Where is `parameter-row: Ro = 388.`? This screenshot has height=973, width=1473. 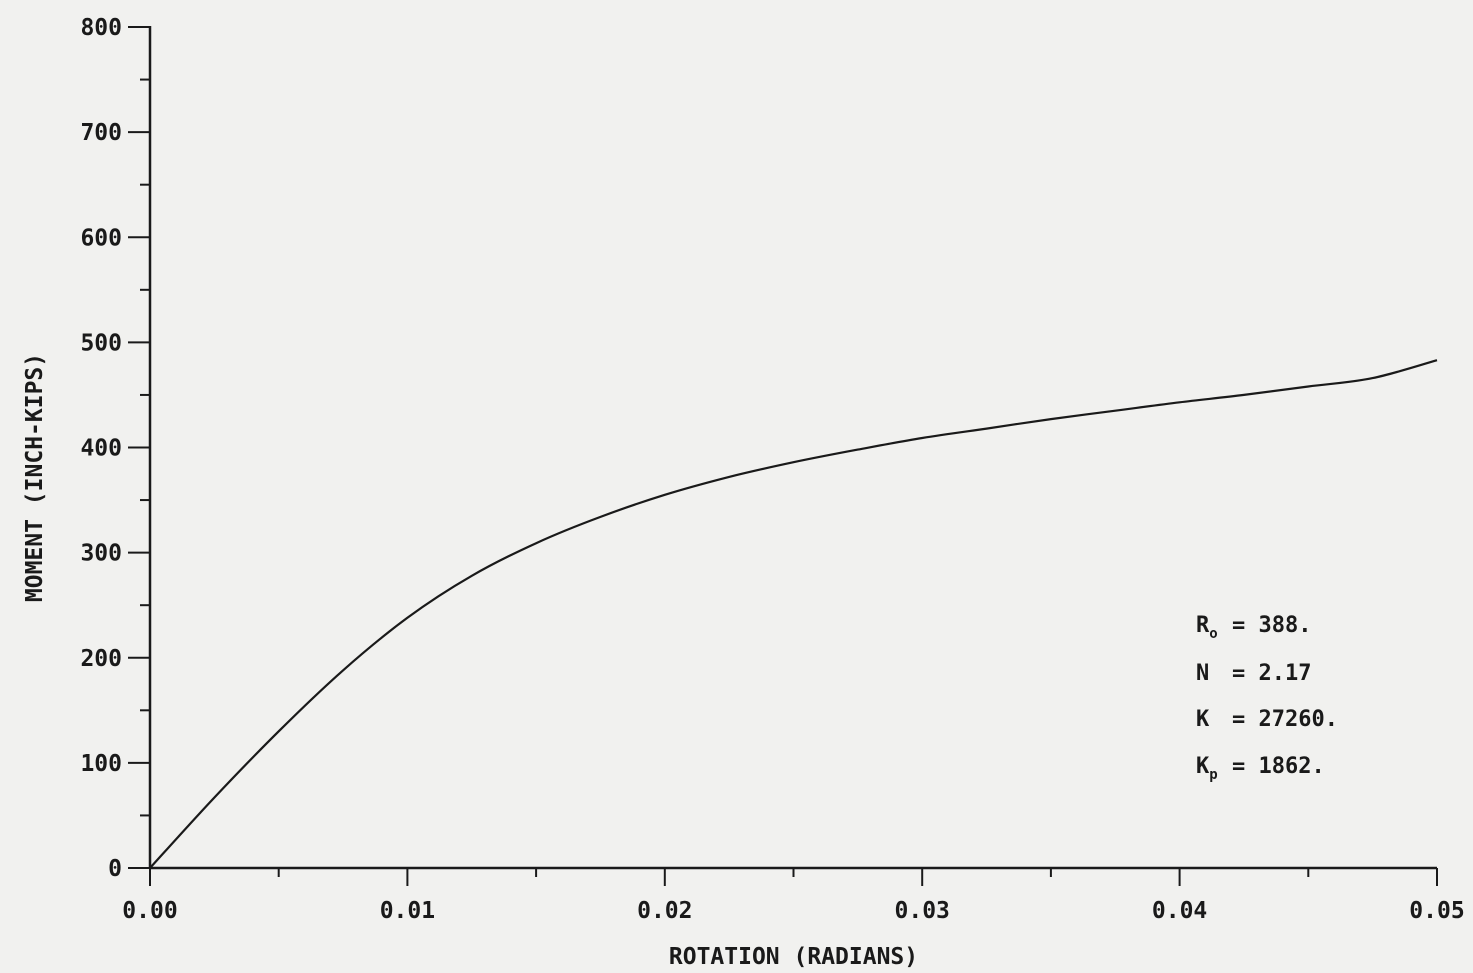
parameter-row: Ro = 388. is located at coordinates (1253, 627).